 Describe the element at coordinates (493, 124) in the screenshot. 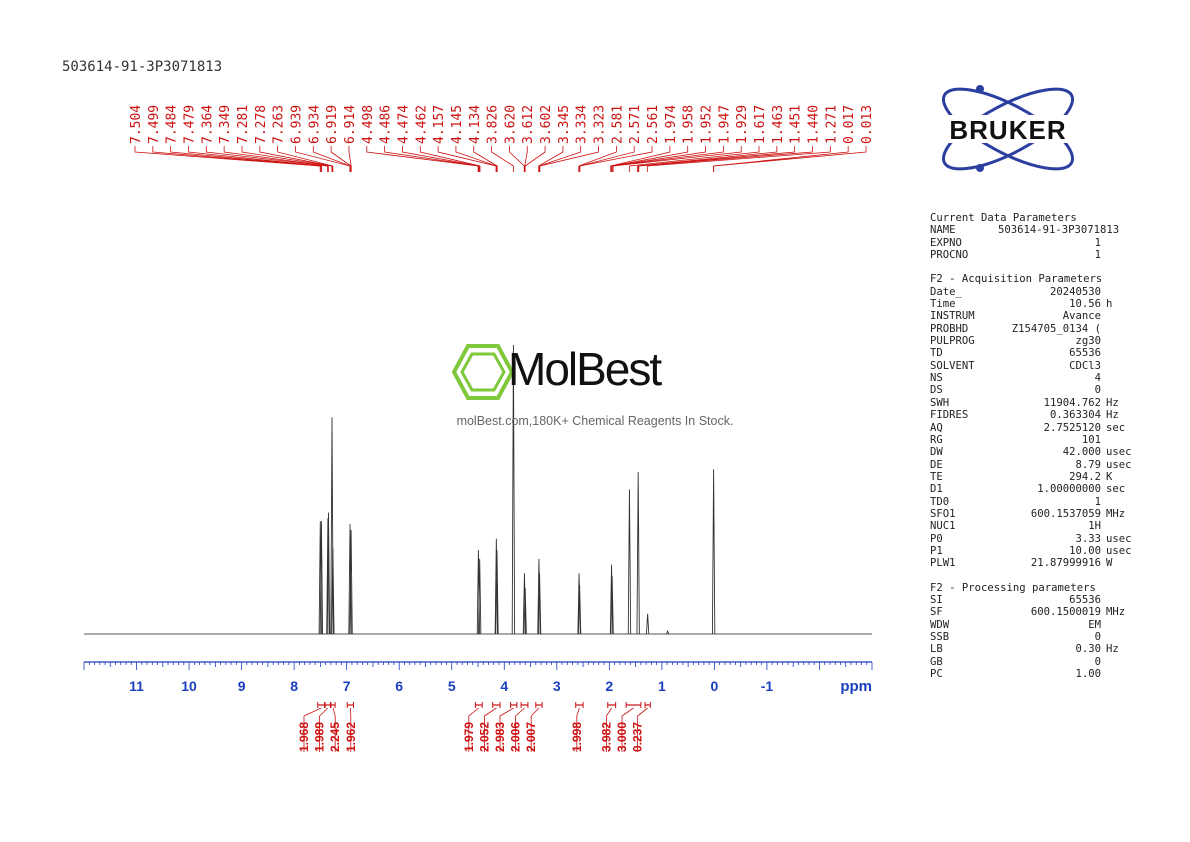

I see `peak-label-text: 3.826` at that location.